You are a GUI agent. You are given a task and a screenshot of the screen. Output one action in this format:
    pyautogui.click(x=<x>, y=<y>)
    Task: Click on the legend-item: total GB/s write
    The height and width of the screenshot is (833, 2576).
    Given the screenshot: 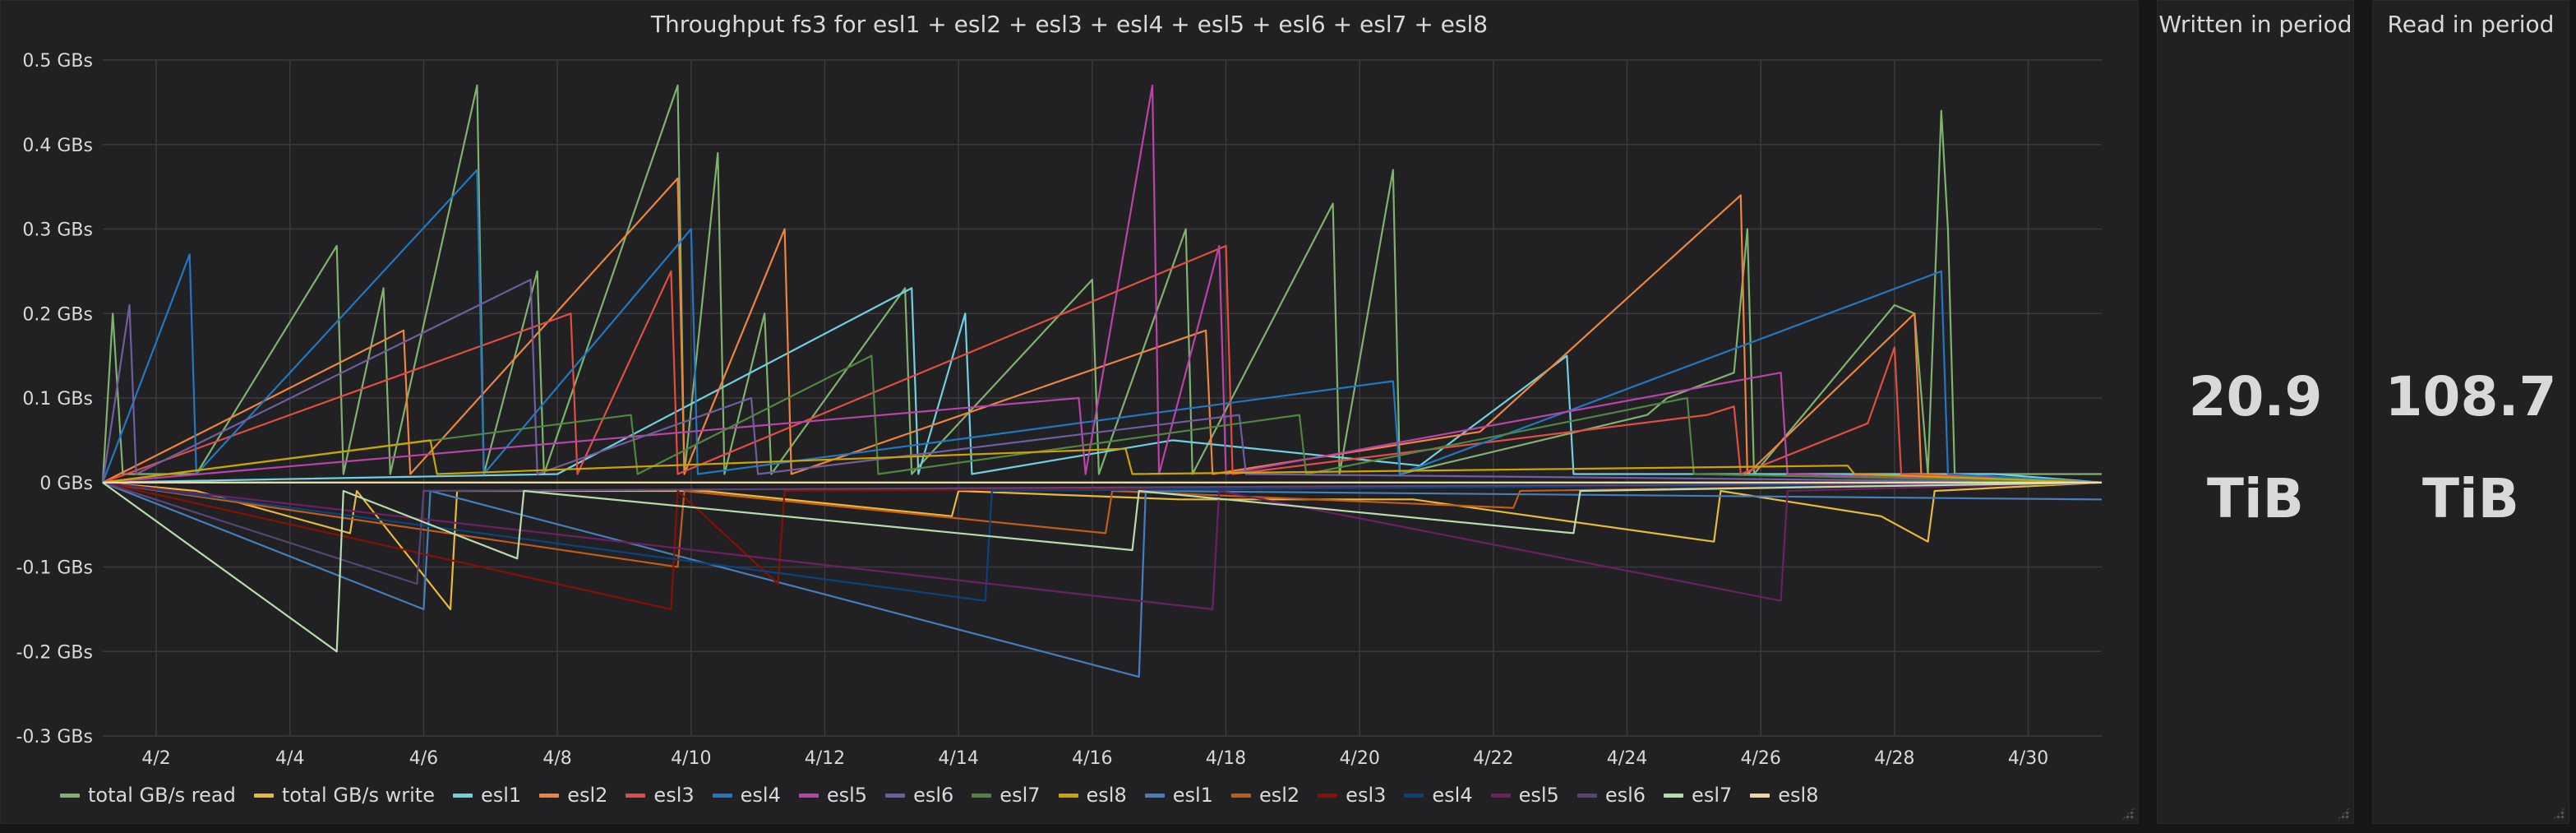 What is the action you would take?
    pyautogui.click(x=344, y=795)
    